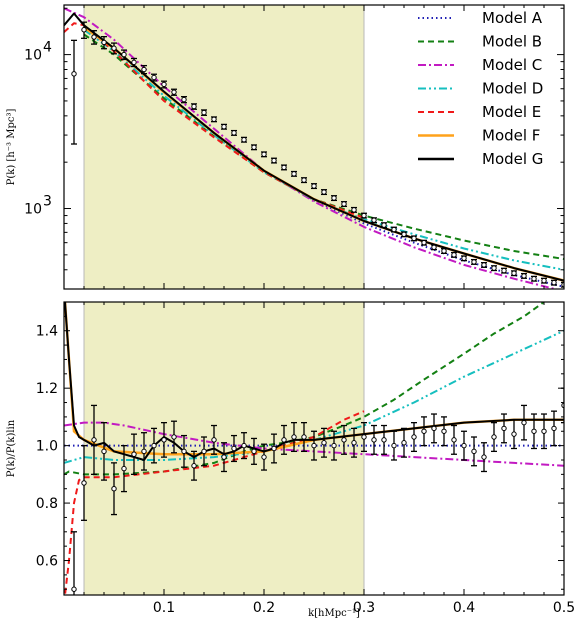 This screenshot has width=579, height=623. I want to click on y-tick-label: 0.6, so click(47, 562).